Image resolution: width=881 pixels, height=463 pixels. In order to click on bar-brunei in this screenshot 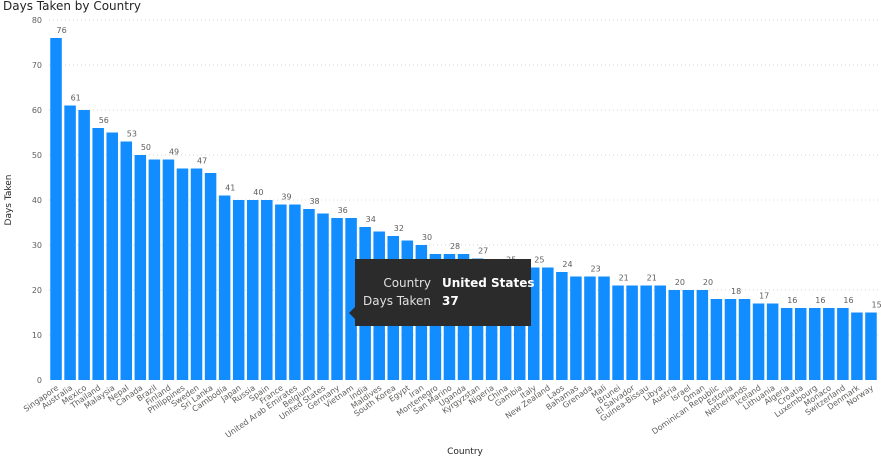, I will do `click(618, 333)`.